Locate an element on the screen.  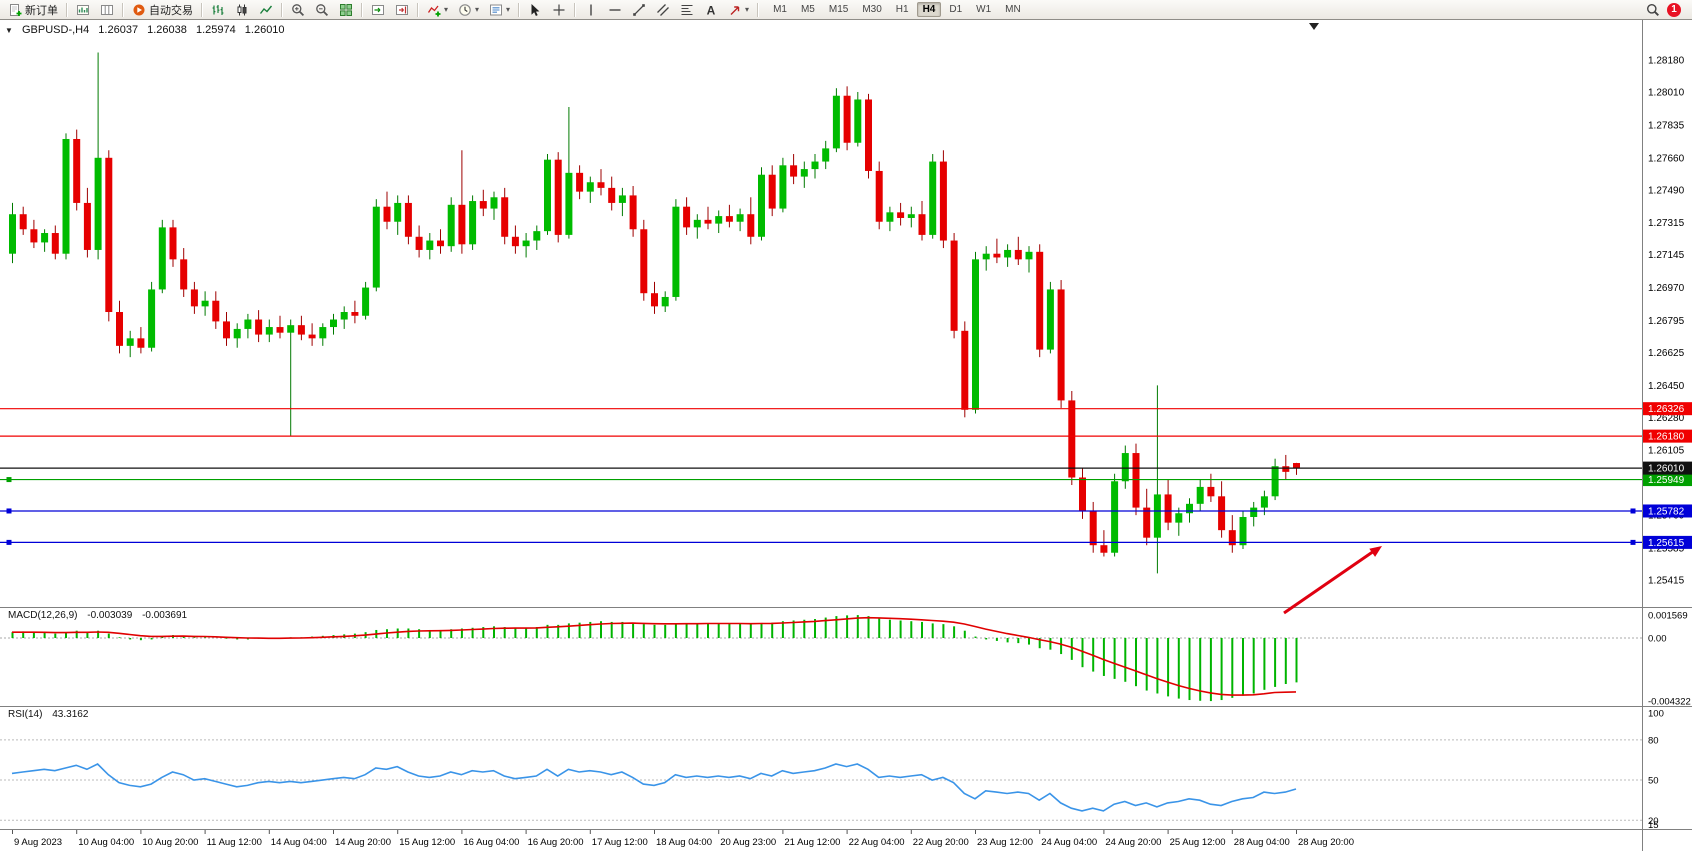
trendline-button is located at coordinates (639, 9).